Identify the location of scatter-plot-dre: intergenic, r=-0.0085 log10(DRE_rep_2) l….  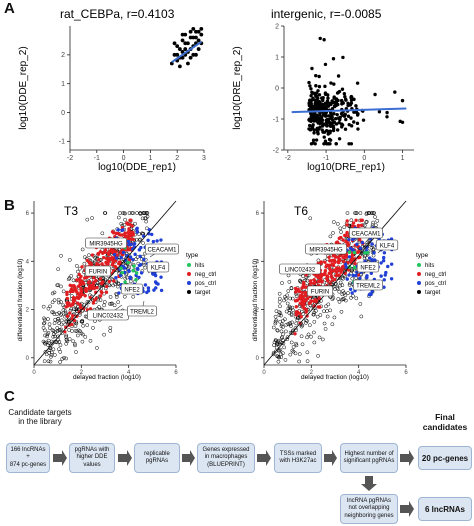
(323, 90).